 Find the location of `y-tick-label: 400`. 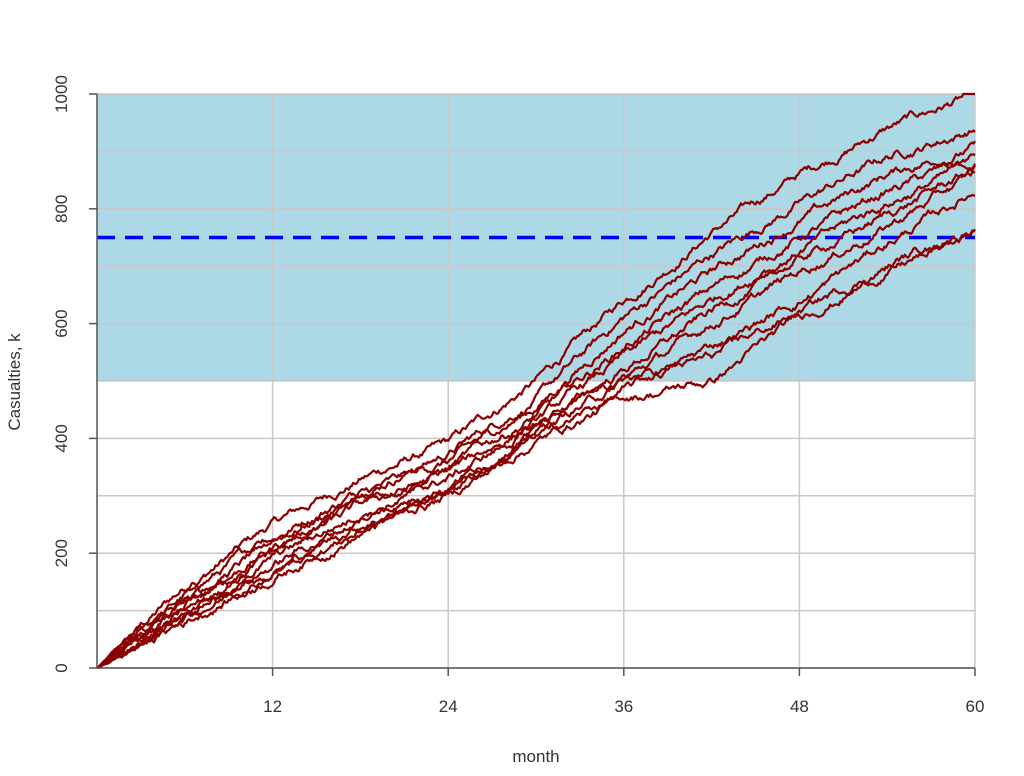

y-tick-label: 400 is located at coordinates (61, 438).